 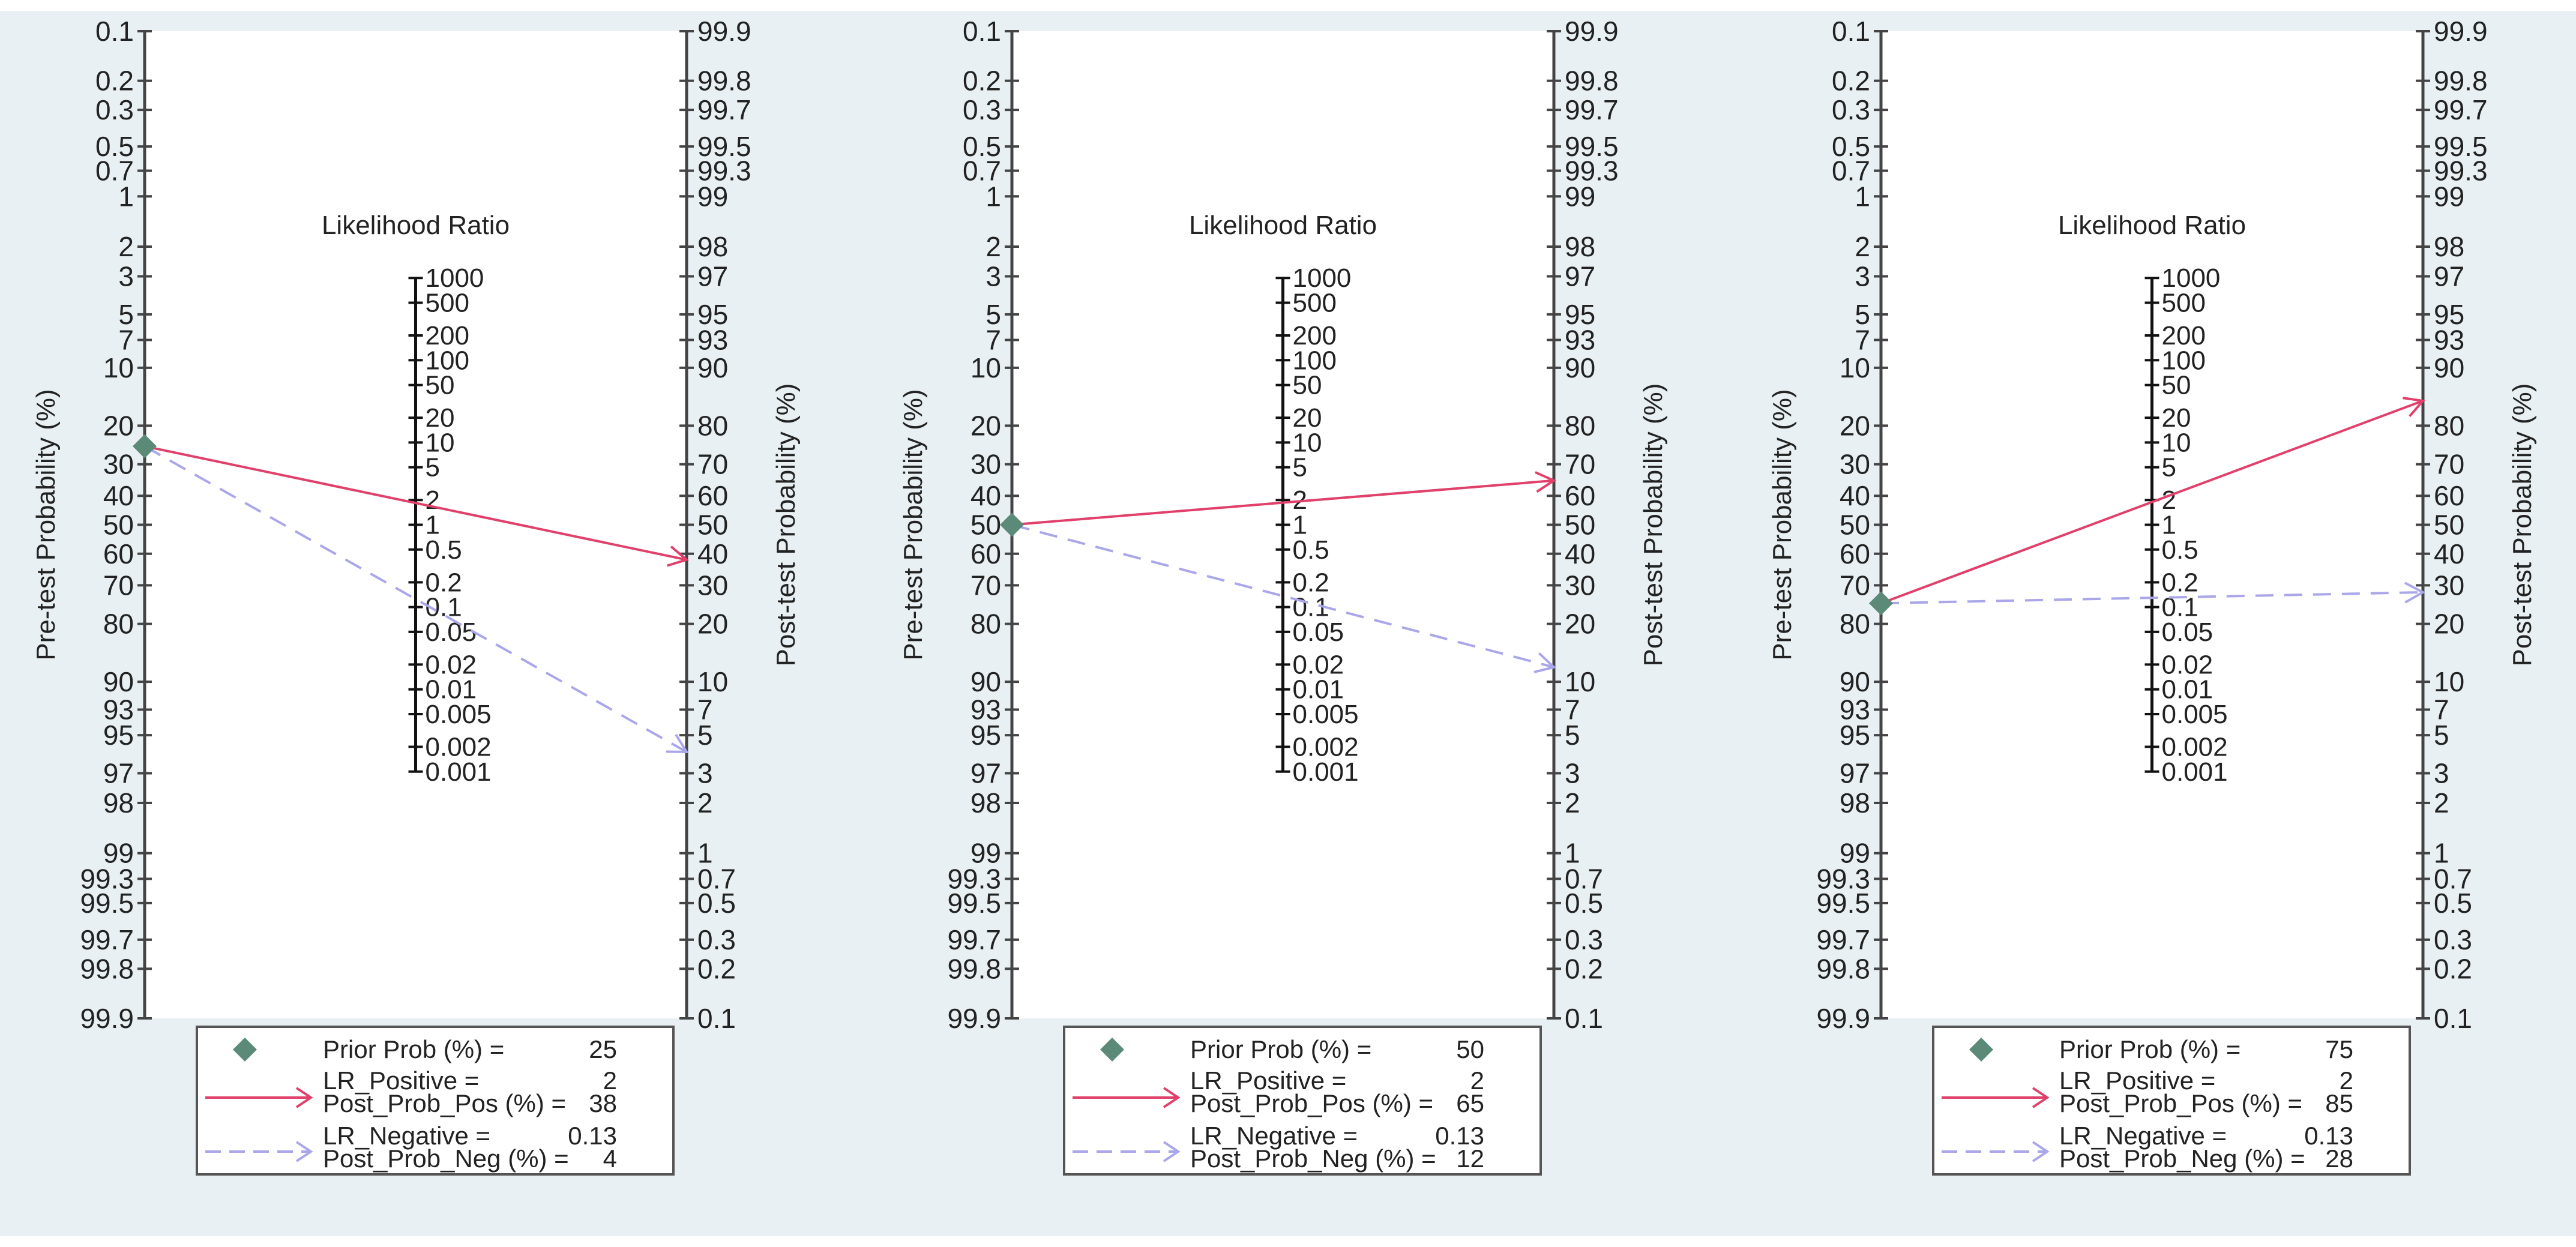 I want to click on posttest-tick-label: 0.3, so click(x=1584, y=939).